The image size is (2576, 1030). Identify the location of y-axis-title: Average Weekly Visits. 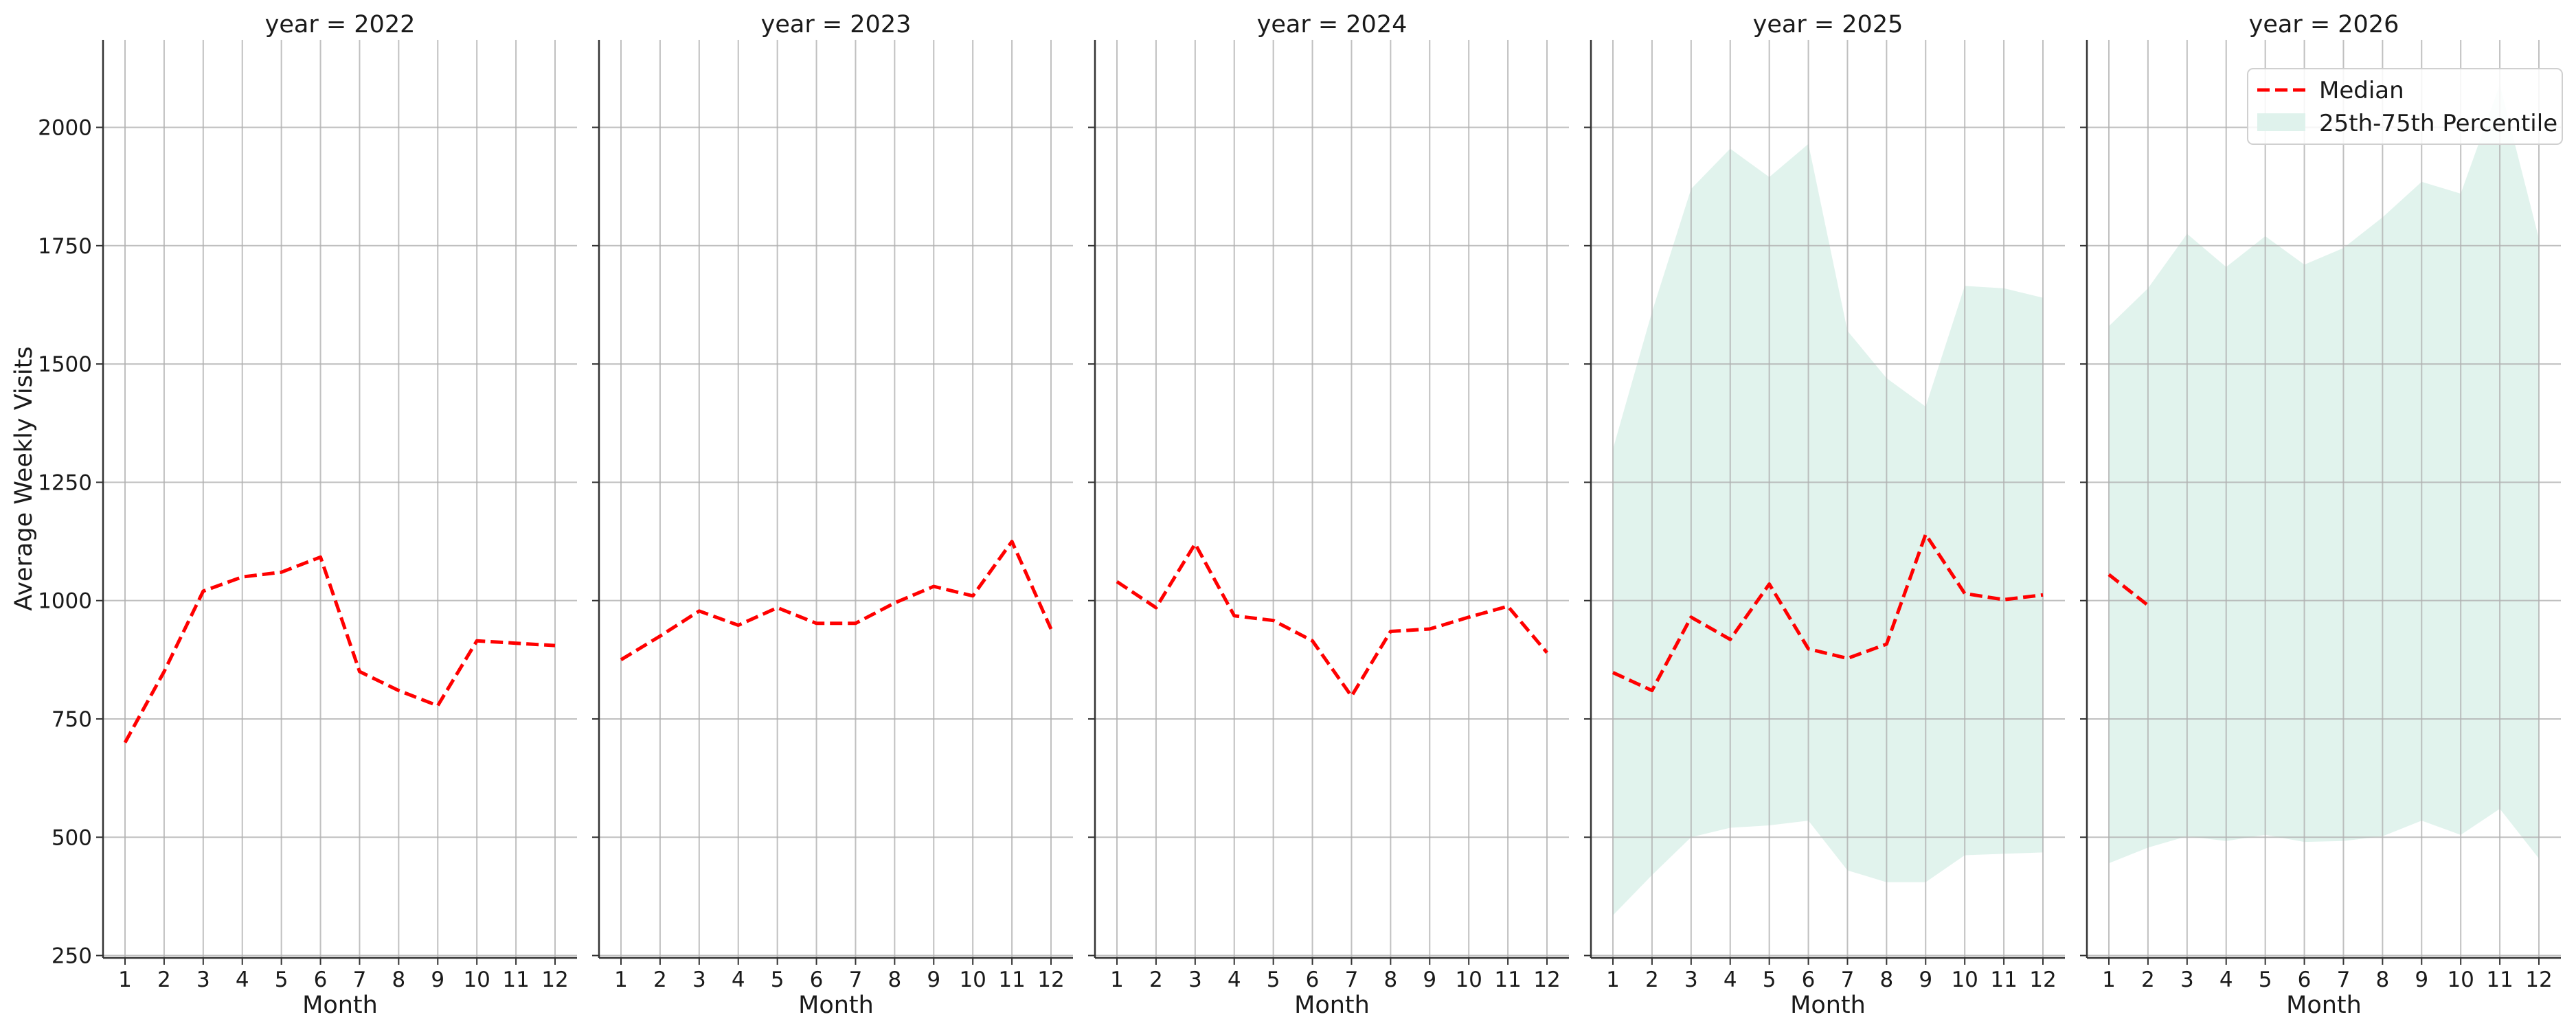
(24, 478).